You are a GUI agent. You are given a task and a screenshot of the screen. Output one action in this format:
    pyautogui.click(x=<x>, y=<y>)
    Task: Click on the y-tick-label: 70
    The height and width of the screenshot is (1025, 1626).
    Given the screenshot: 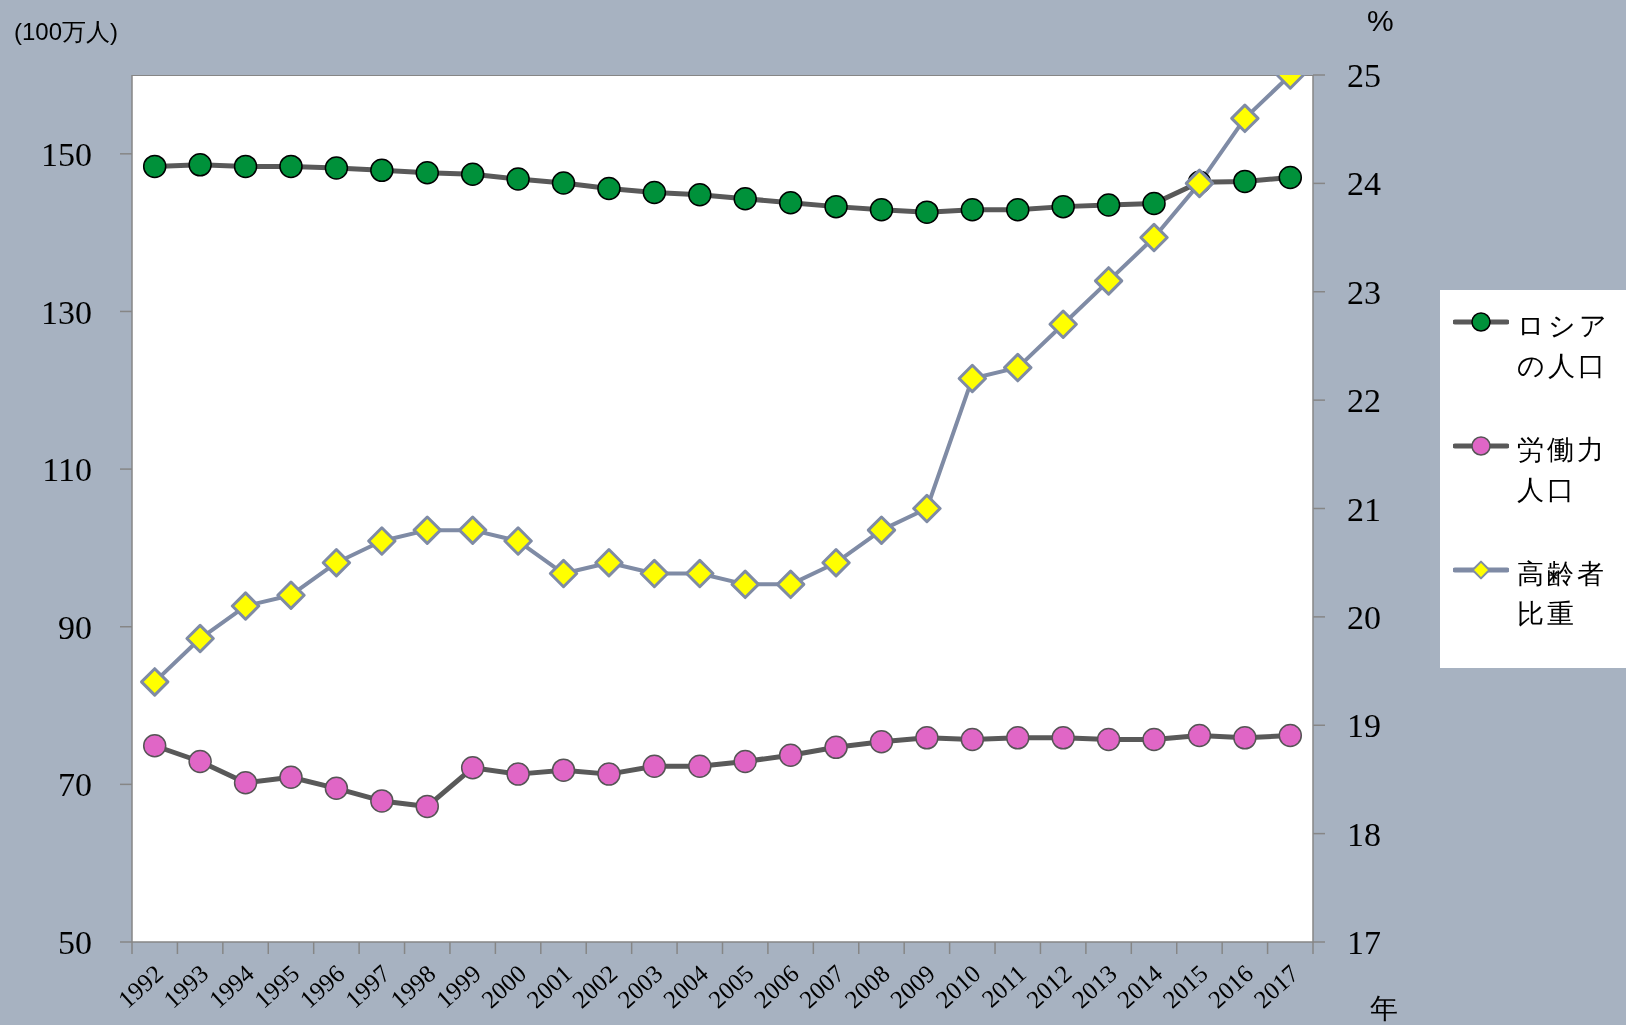 What is the action you would take?
    pyautogui.click(x=75, y=785)
    